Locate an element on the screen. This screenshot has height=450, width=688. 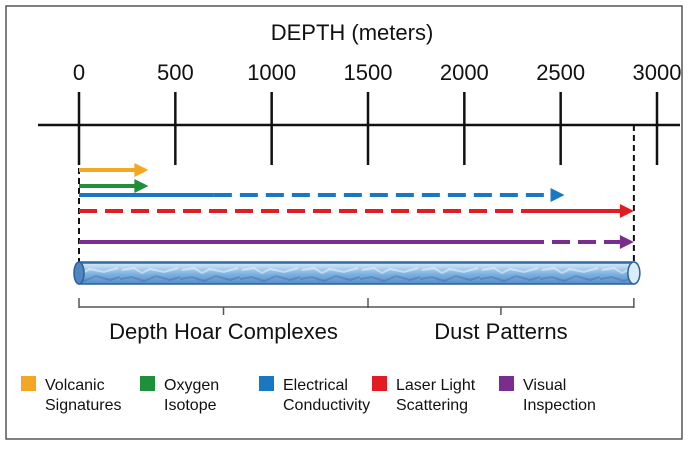
section-label: Dust Patterns is located at coordinates (500, 331).